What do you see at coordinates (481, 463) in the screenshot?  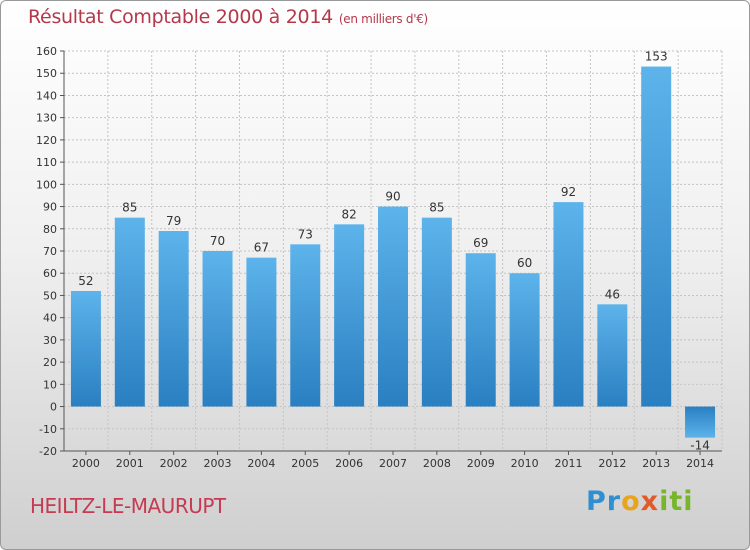 I see `x-tick-label: 2009` at bounding box center [481, 463].